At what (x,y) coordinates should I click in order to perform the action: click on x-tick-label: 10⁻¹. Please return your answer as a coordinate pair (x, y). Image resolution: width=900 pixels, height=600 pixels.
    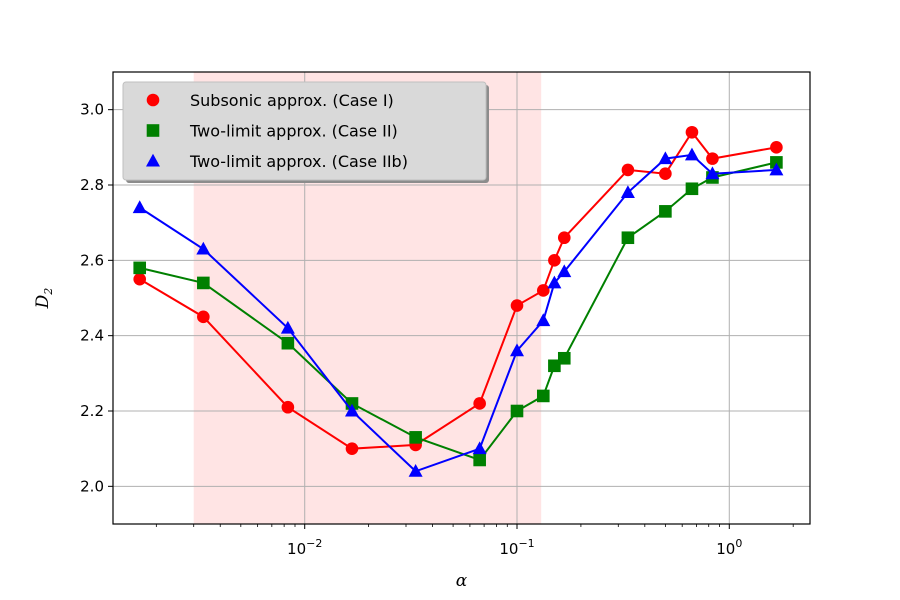
    Looking at the image, I should click on (516, 547).